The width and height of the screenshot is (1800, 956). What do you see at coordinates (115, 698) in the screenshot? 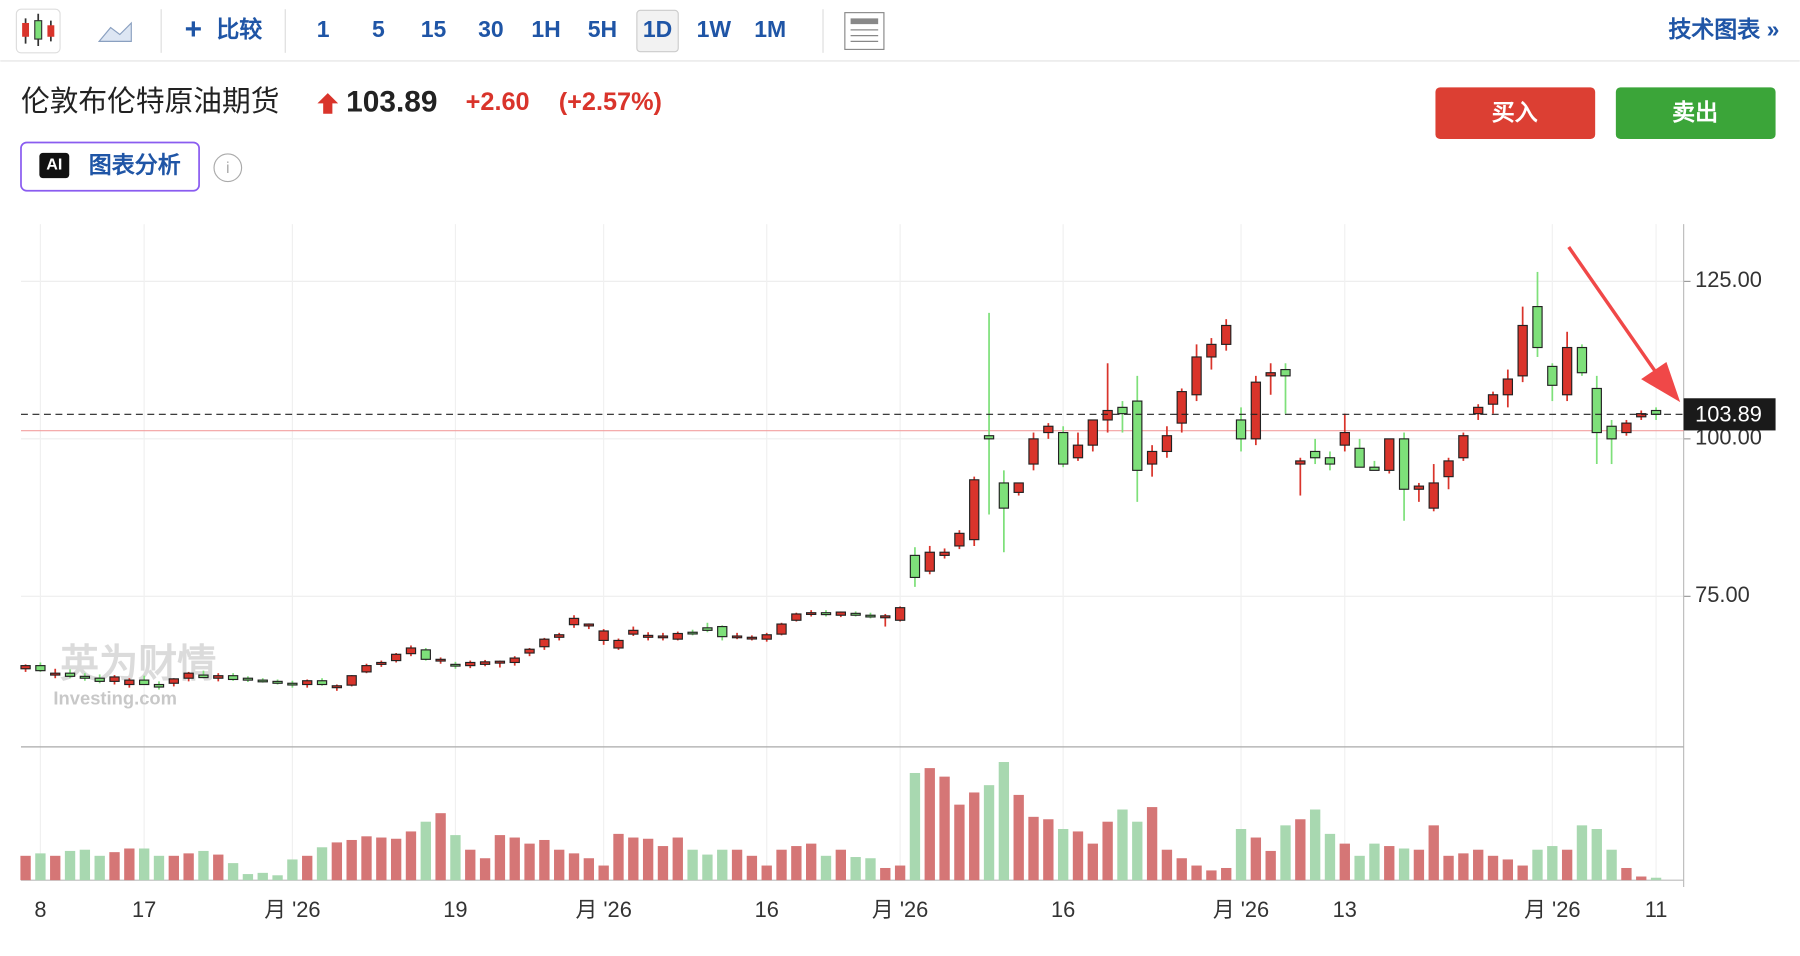
I see `watermark-en: Investing.com` at bounding box center [115, 698].